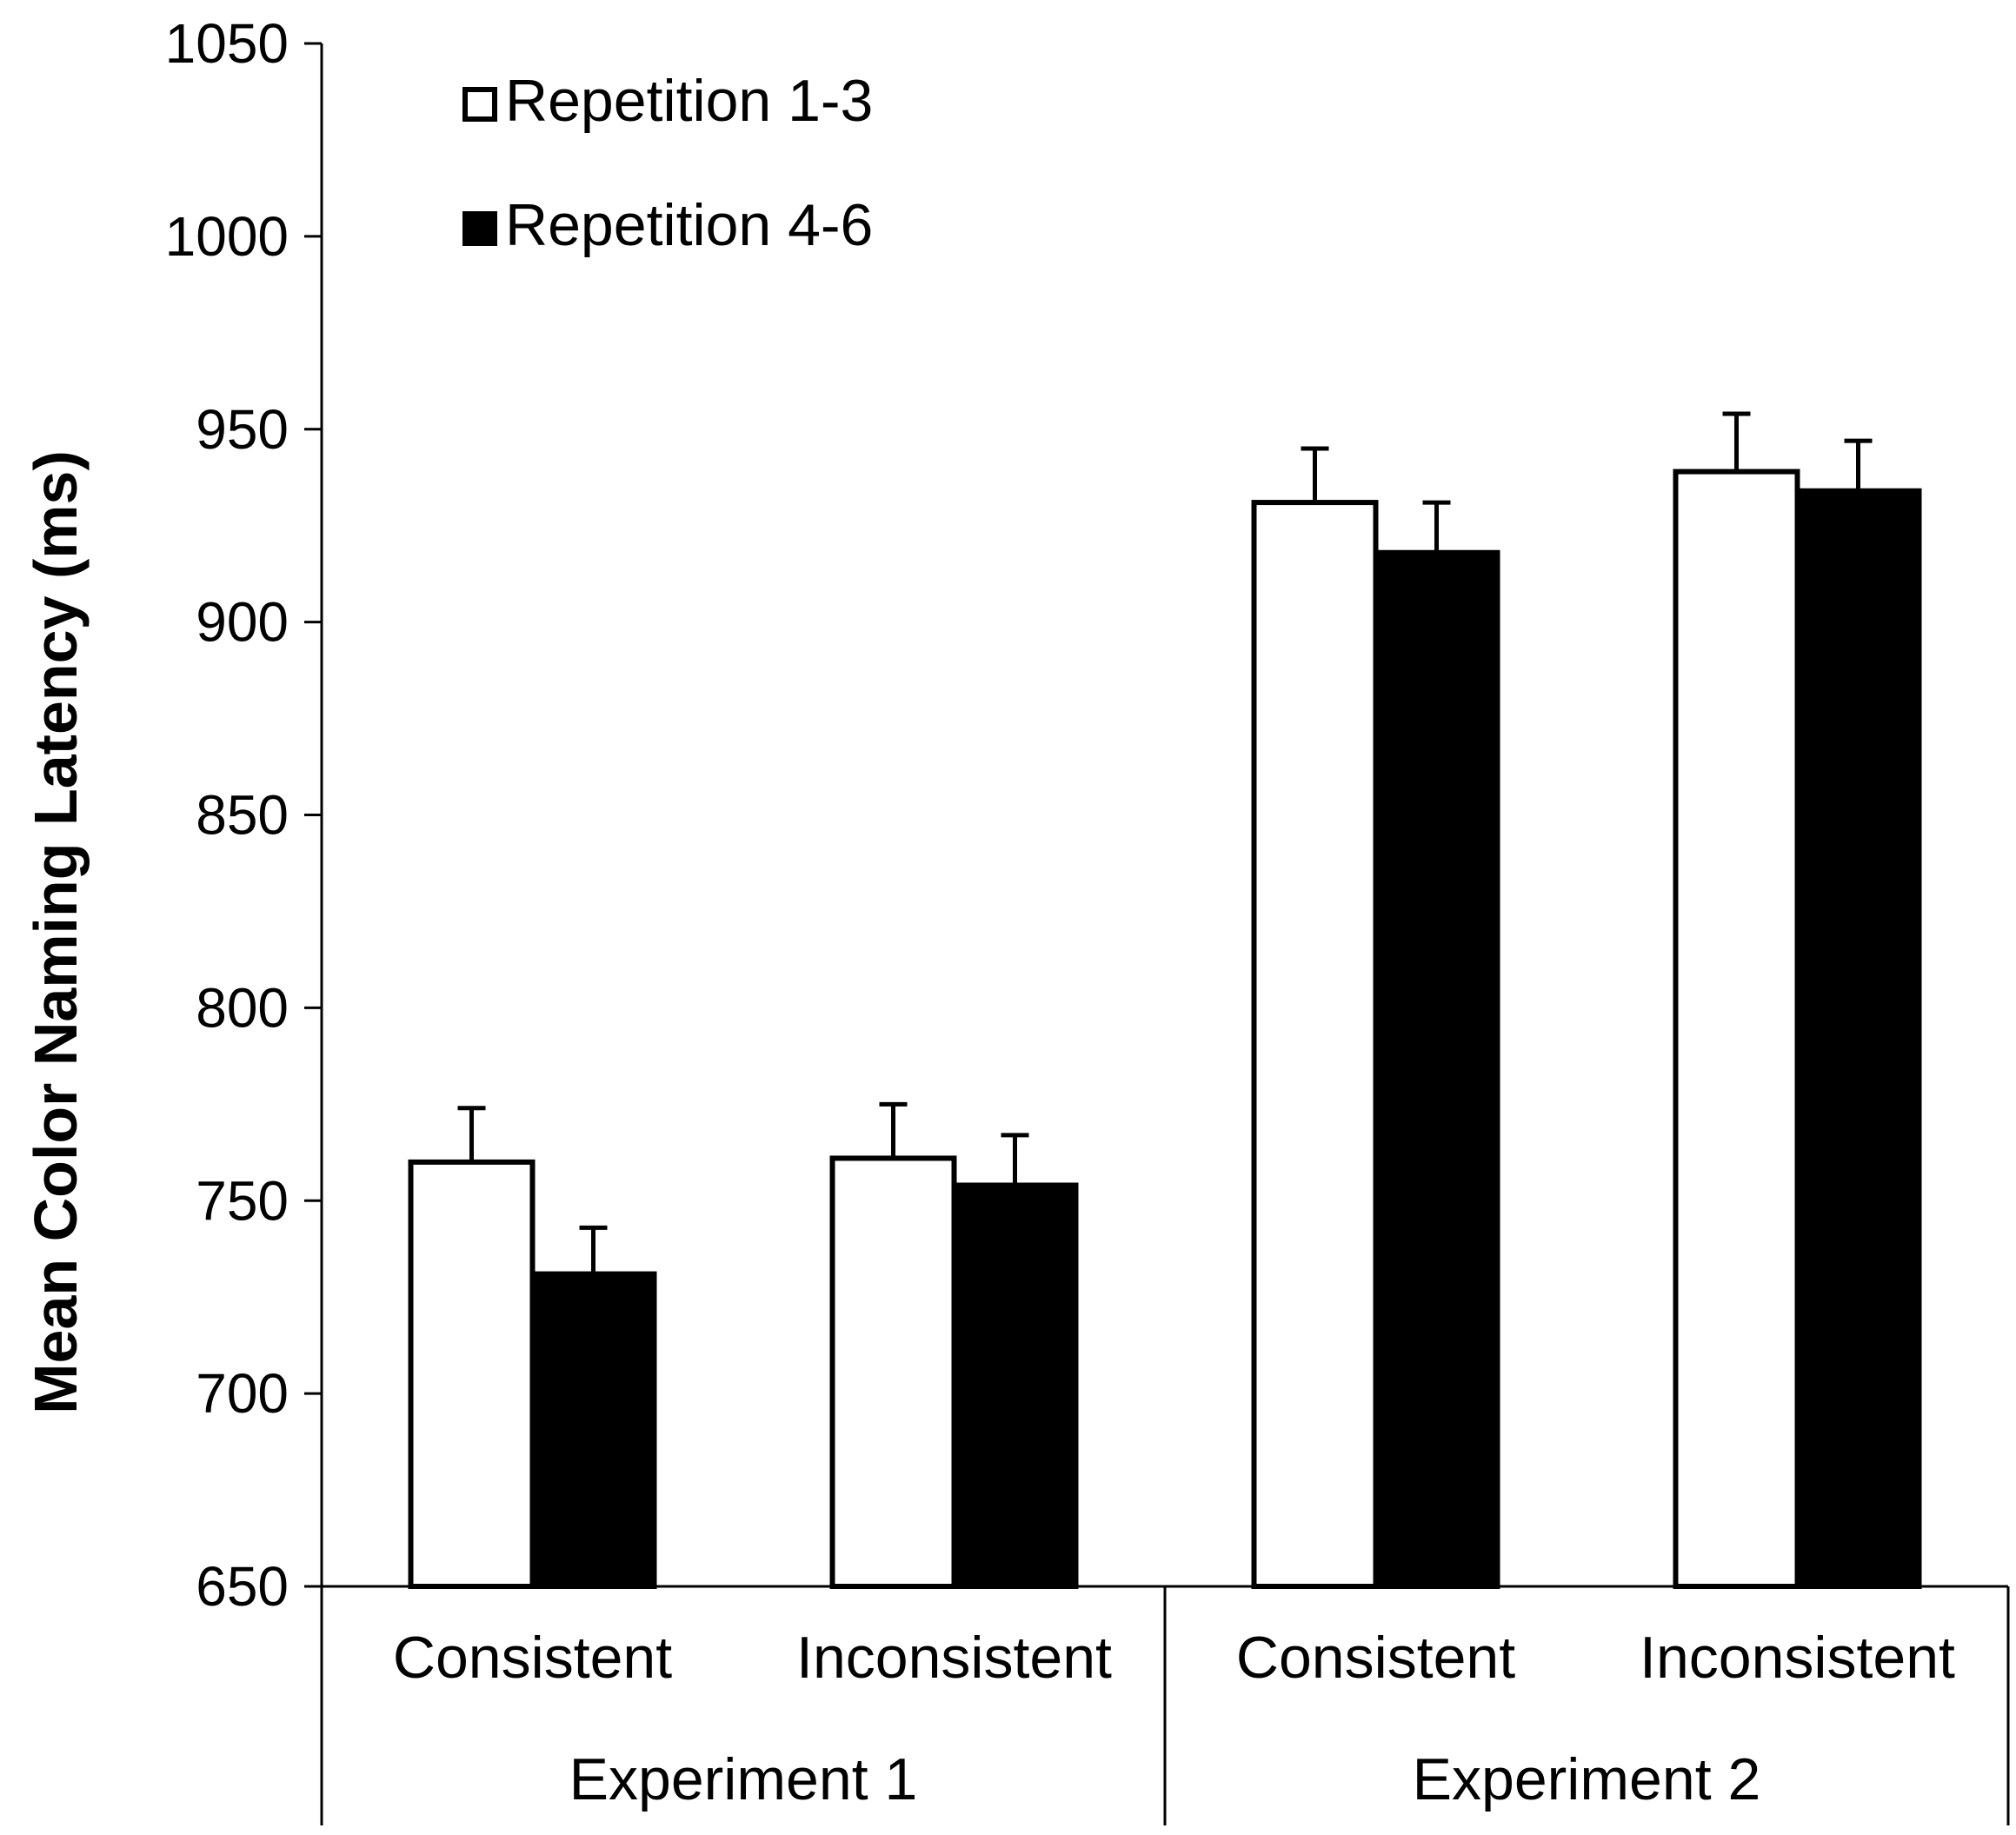  Describe the element at coordinates (227, 43) in the screenshot. I see `y-tick-label: 1050` at that location.